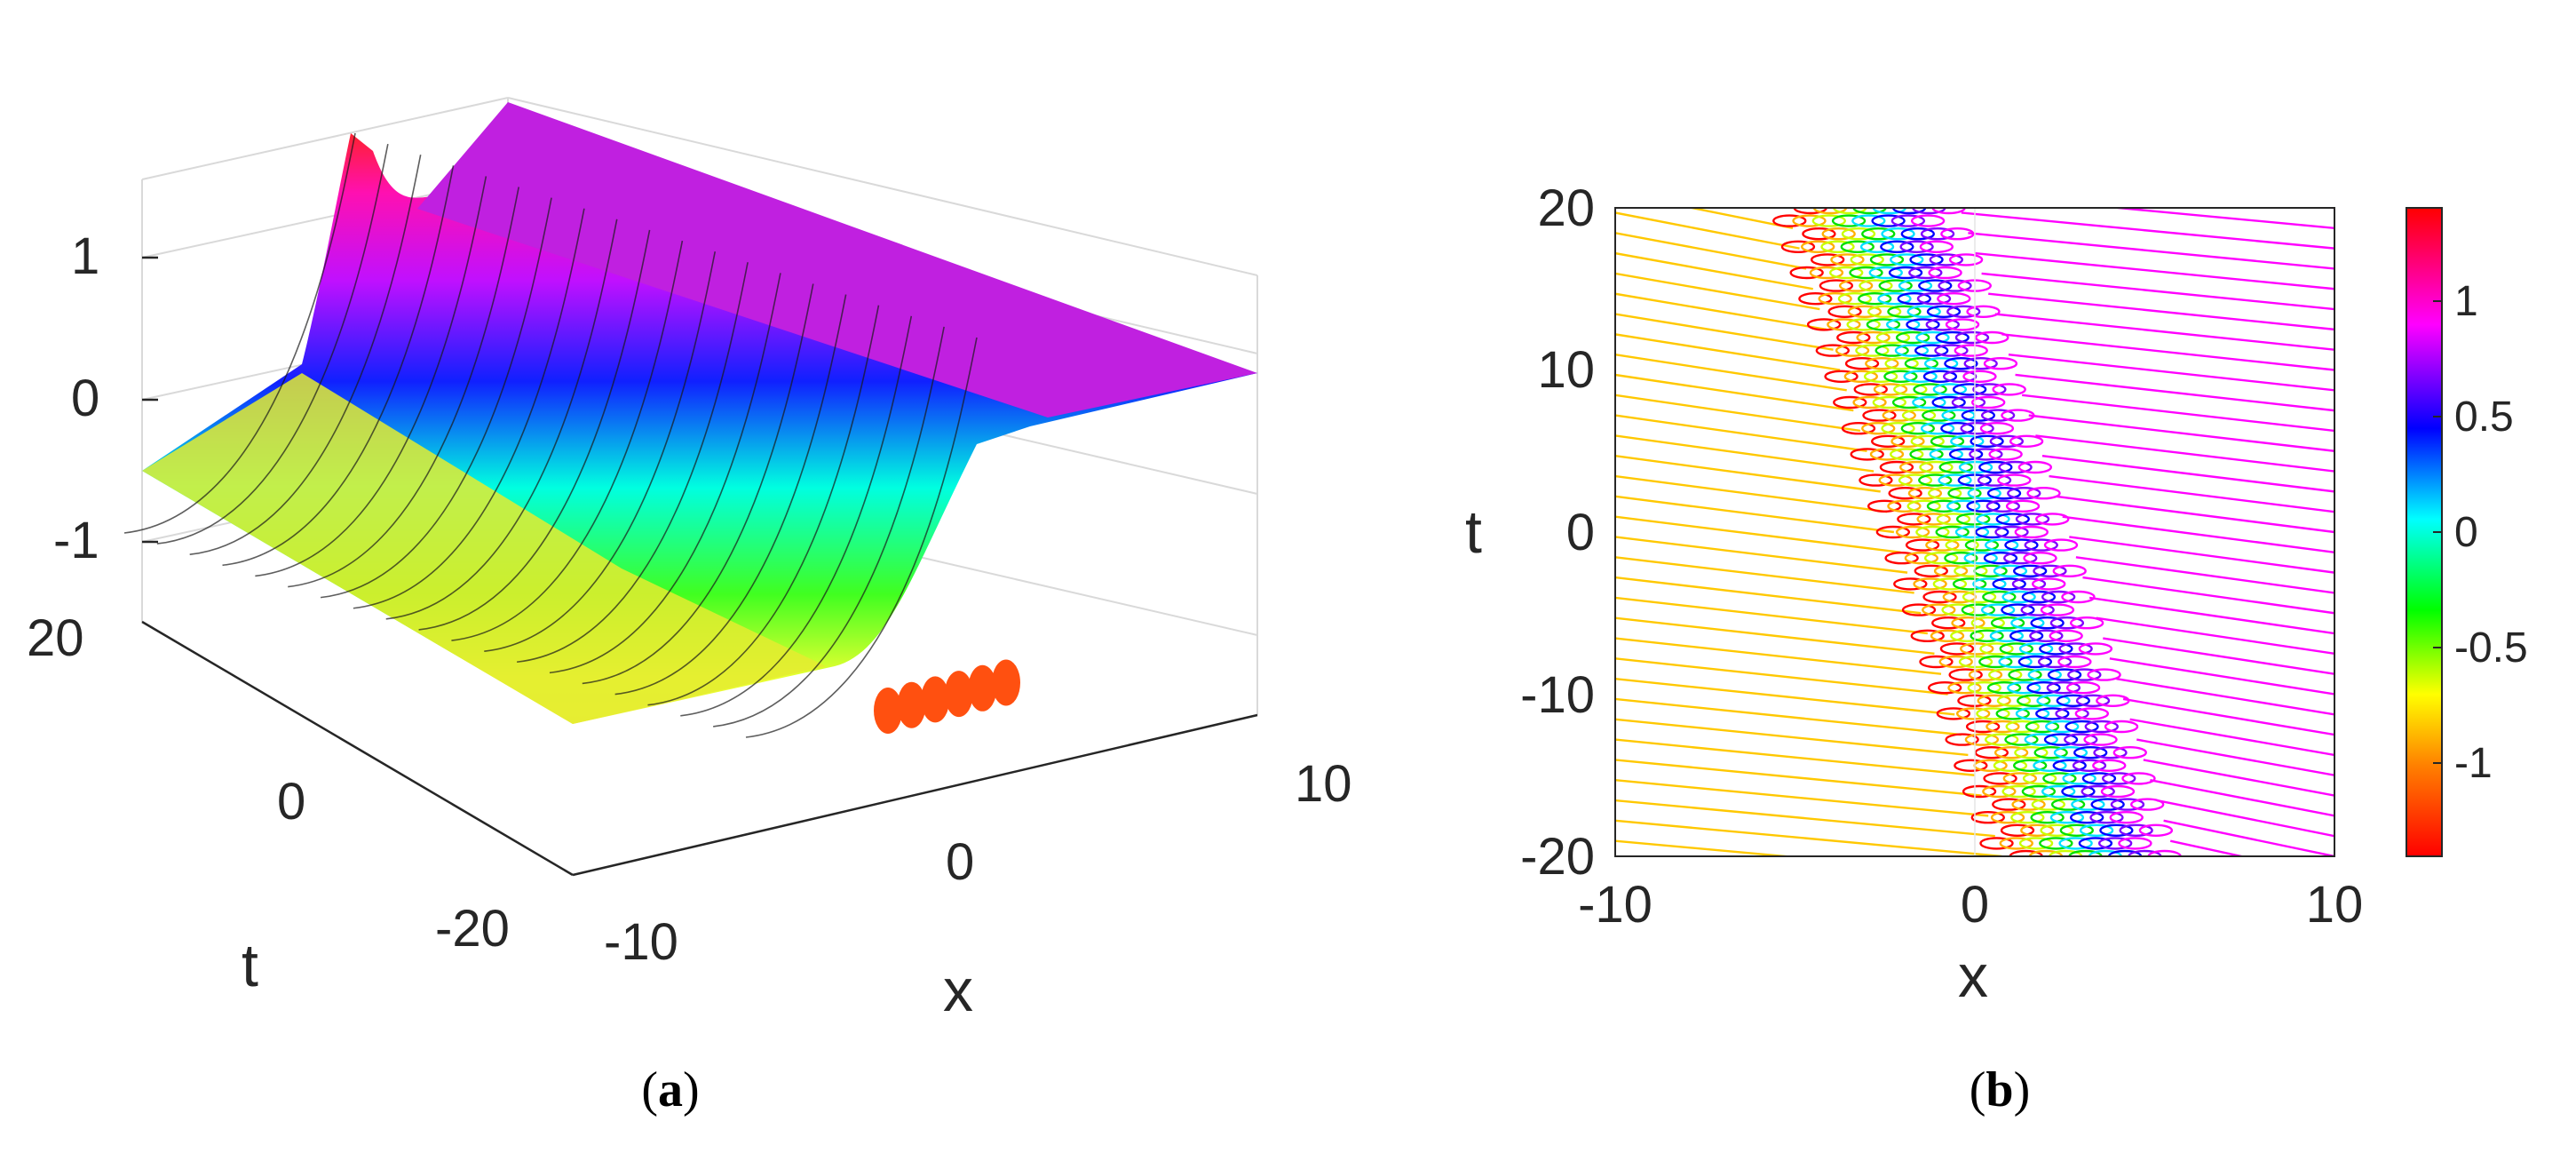  What do you see at coordinates (1581, 533) in the screenshot?
I see `y-tick-label: 0` at bounding box center [1581, 533].